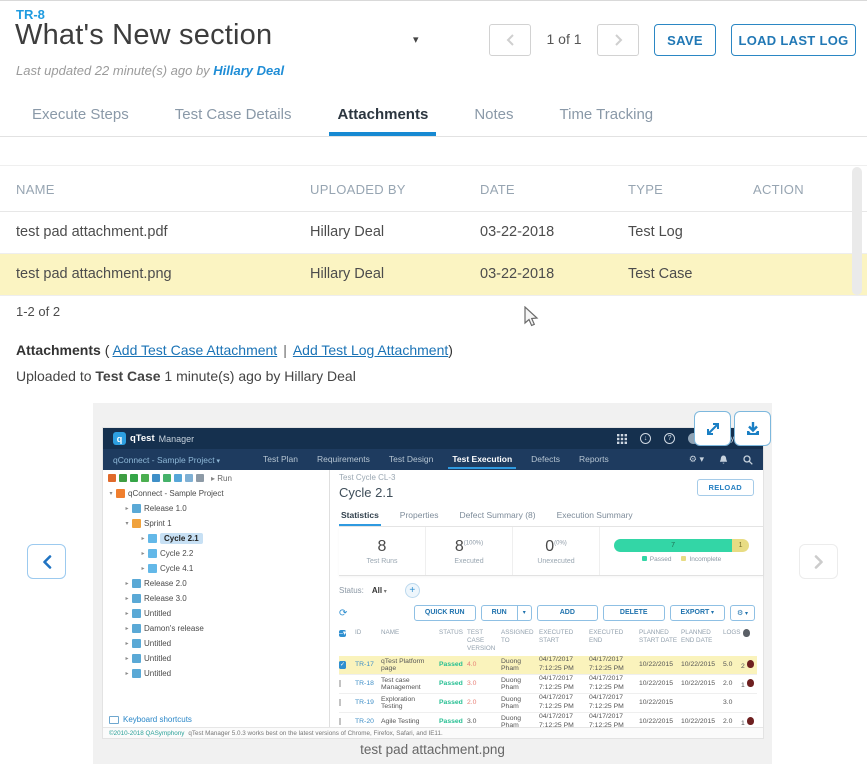  What do you see at coordinates (379, 590) in the screenshot?
I see `status-filter-value: All` at bounding box center [379, 590].